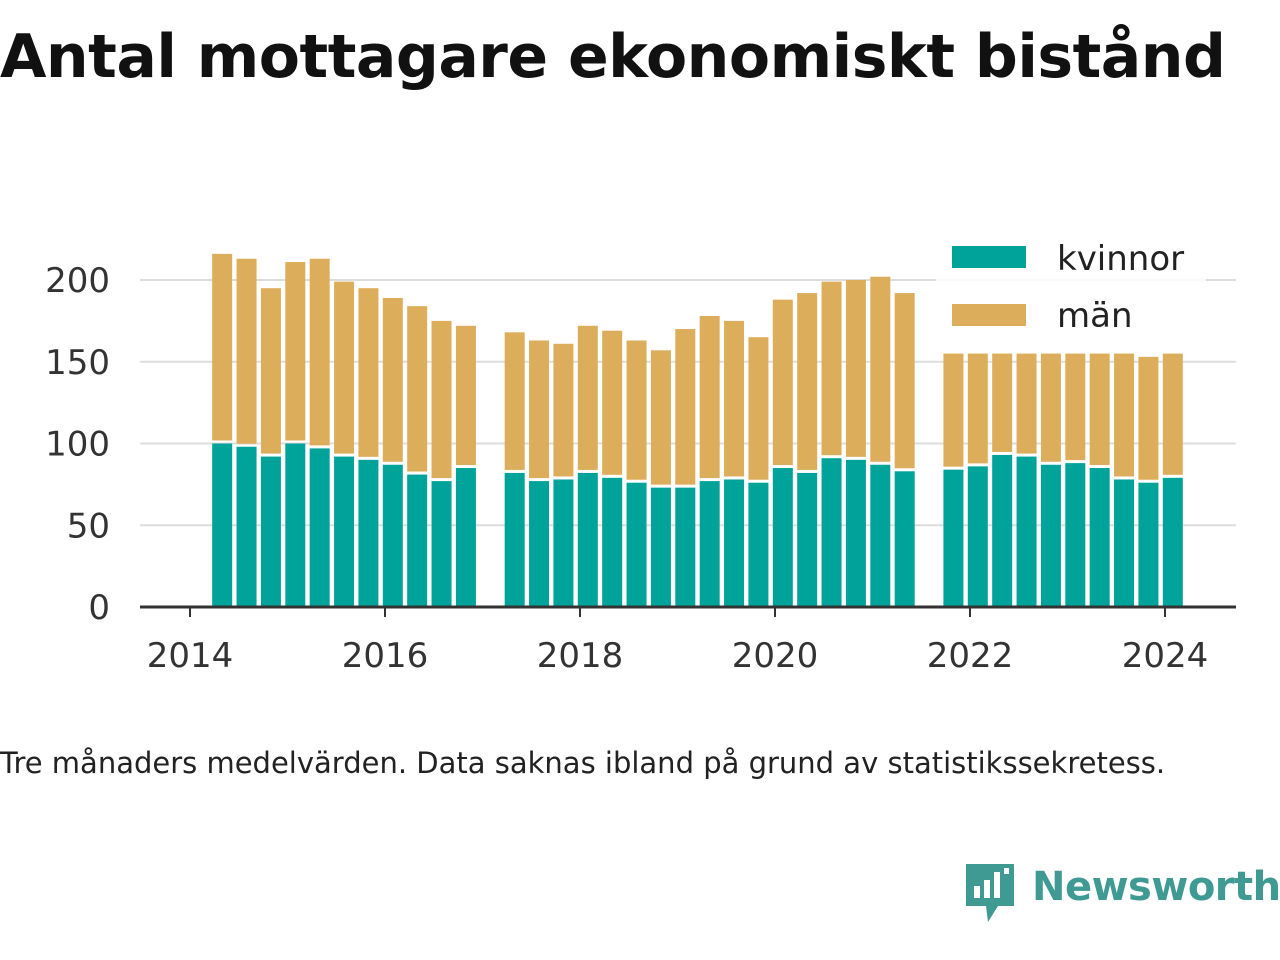 The height and width of the screenshot is (960, 1280). I want to click on y-axis-labels: 0 50 100 150 200, so click(77, 444).